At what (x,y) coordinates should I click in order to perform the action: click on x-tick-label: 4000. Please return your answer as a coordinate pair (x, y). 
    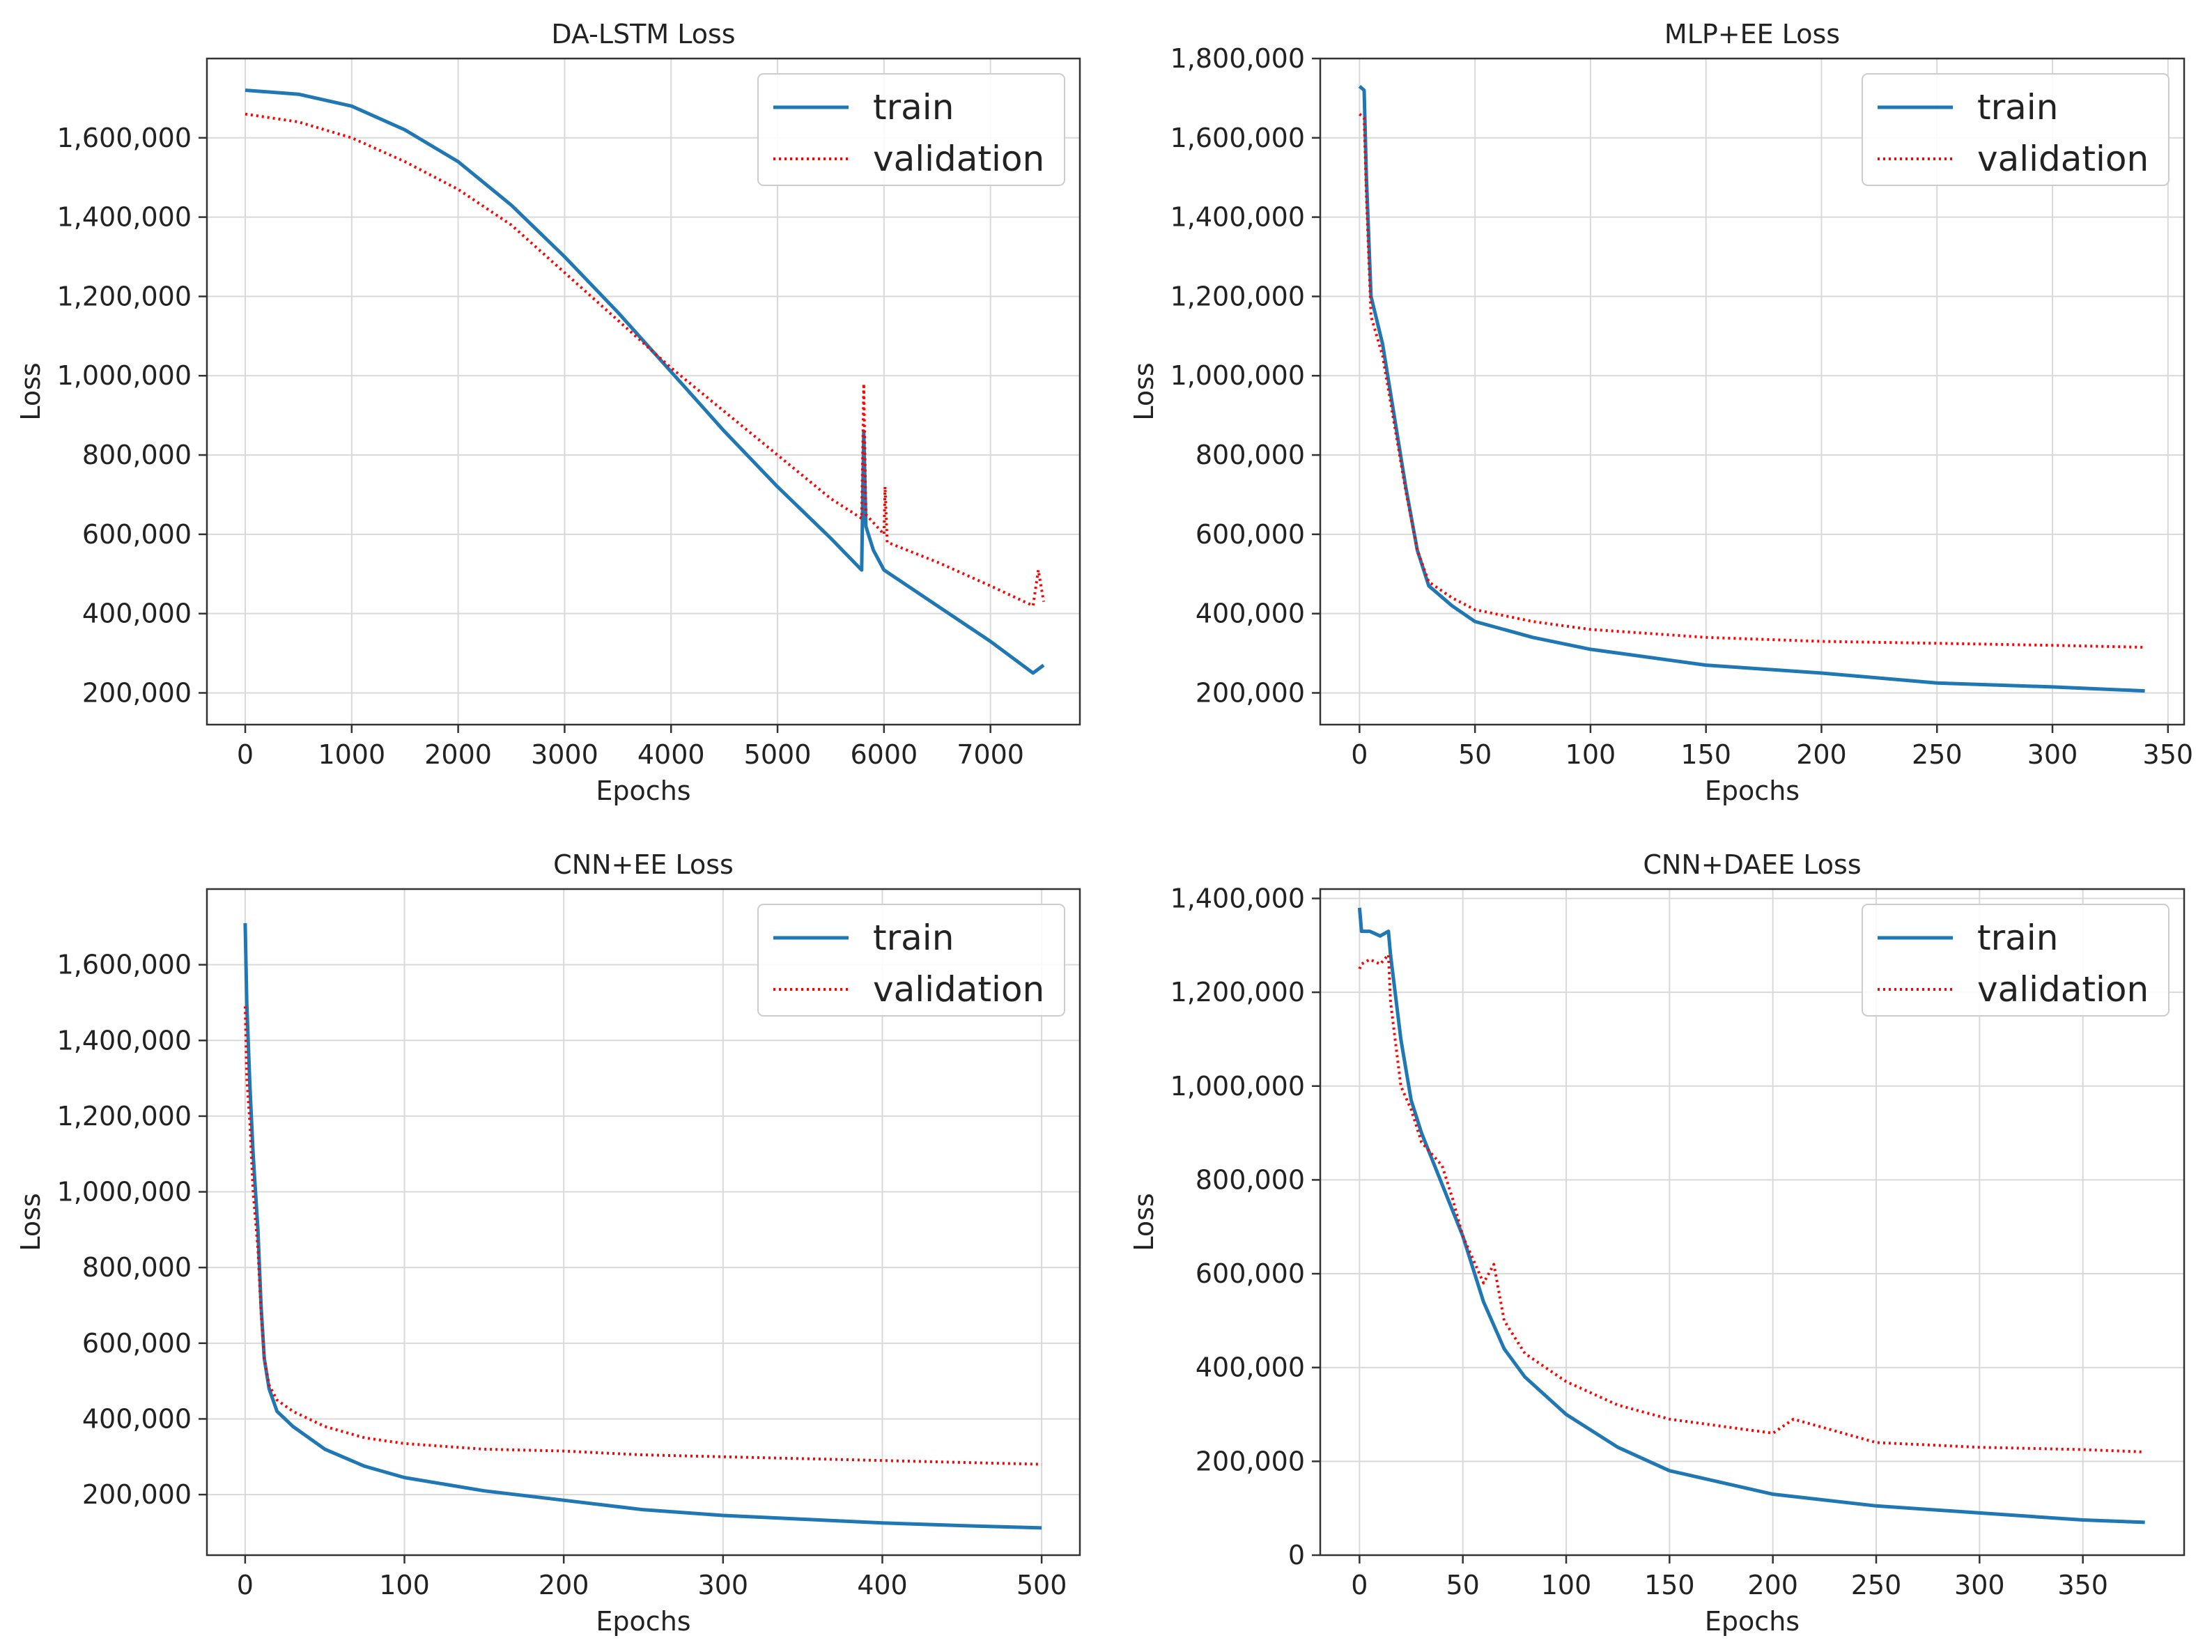
    Looking at the image, I should click on (671, 754).